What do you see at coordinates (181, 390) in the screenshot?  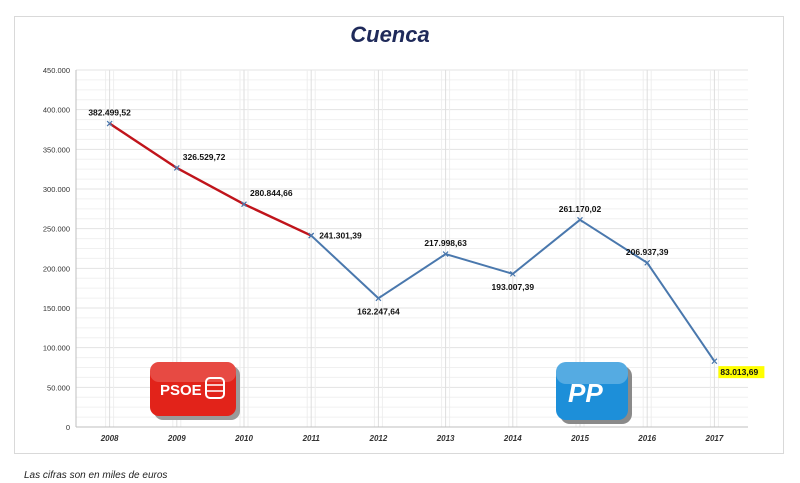 I see `psoe-logo-text: PSOE` at bounding box center [181, 390].